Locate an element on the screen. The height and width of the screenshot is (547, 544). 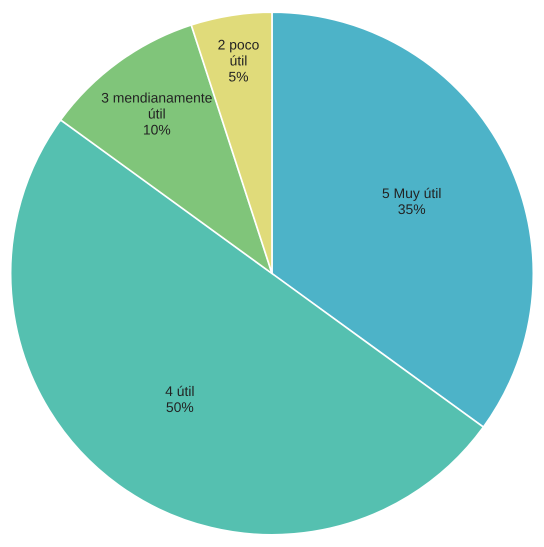
slice-label: 3 mendianamente útil is located at coordinates (157, 105).